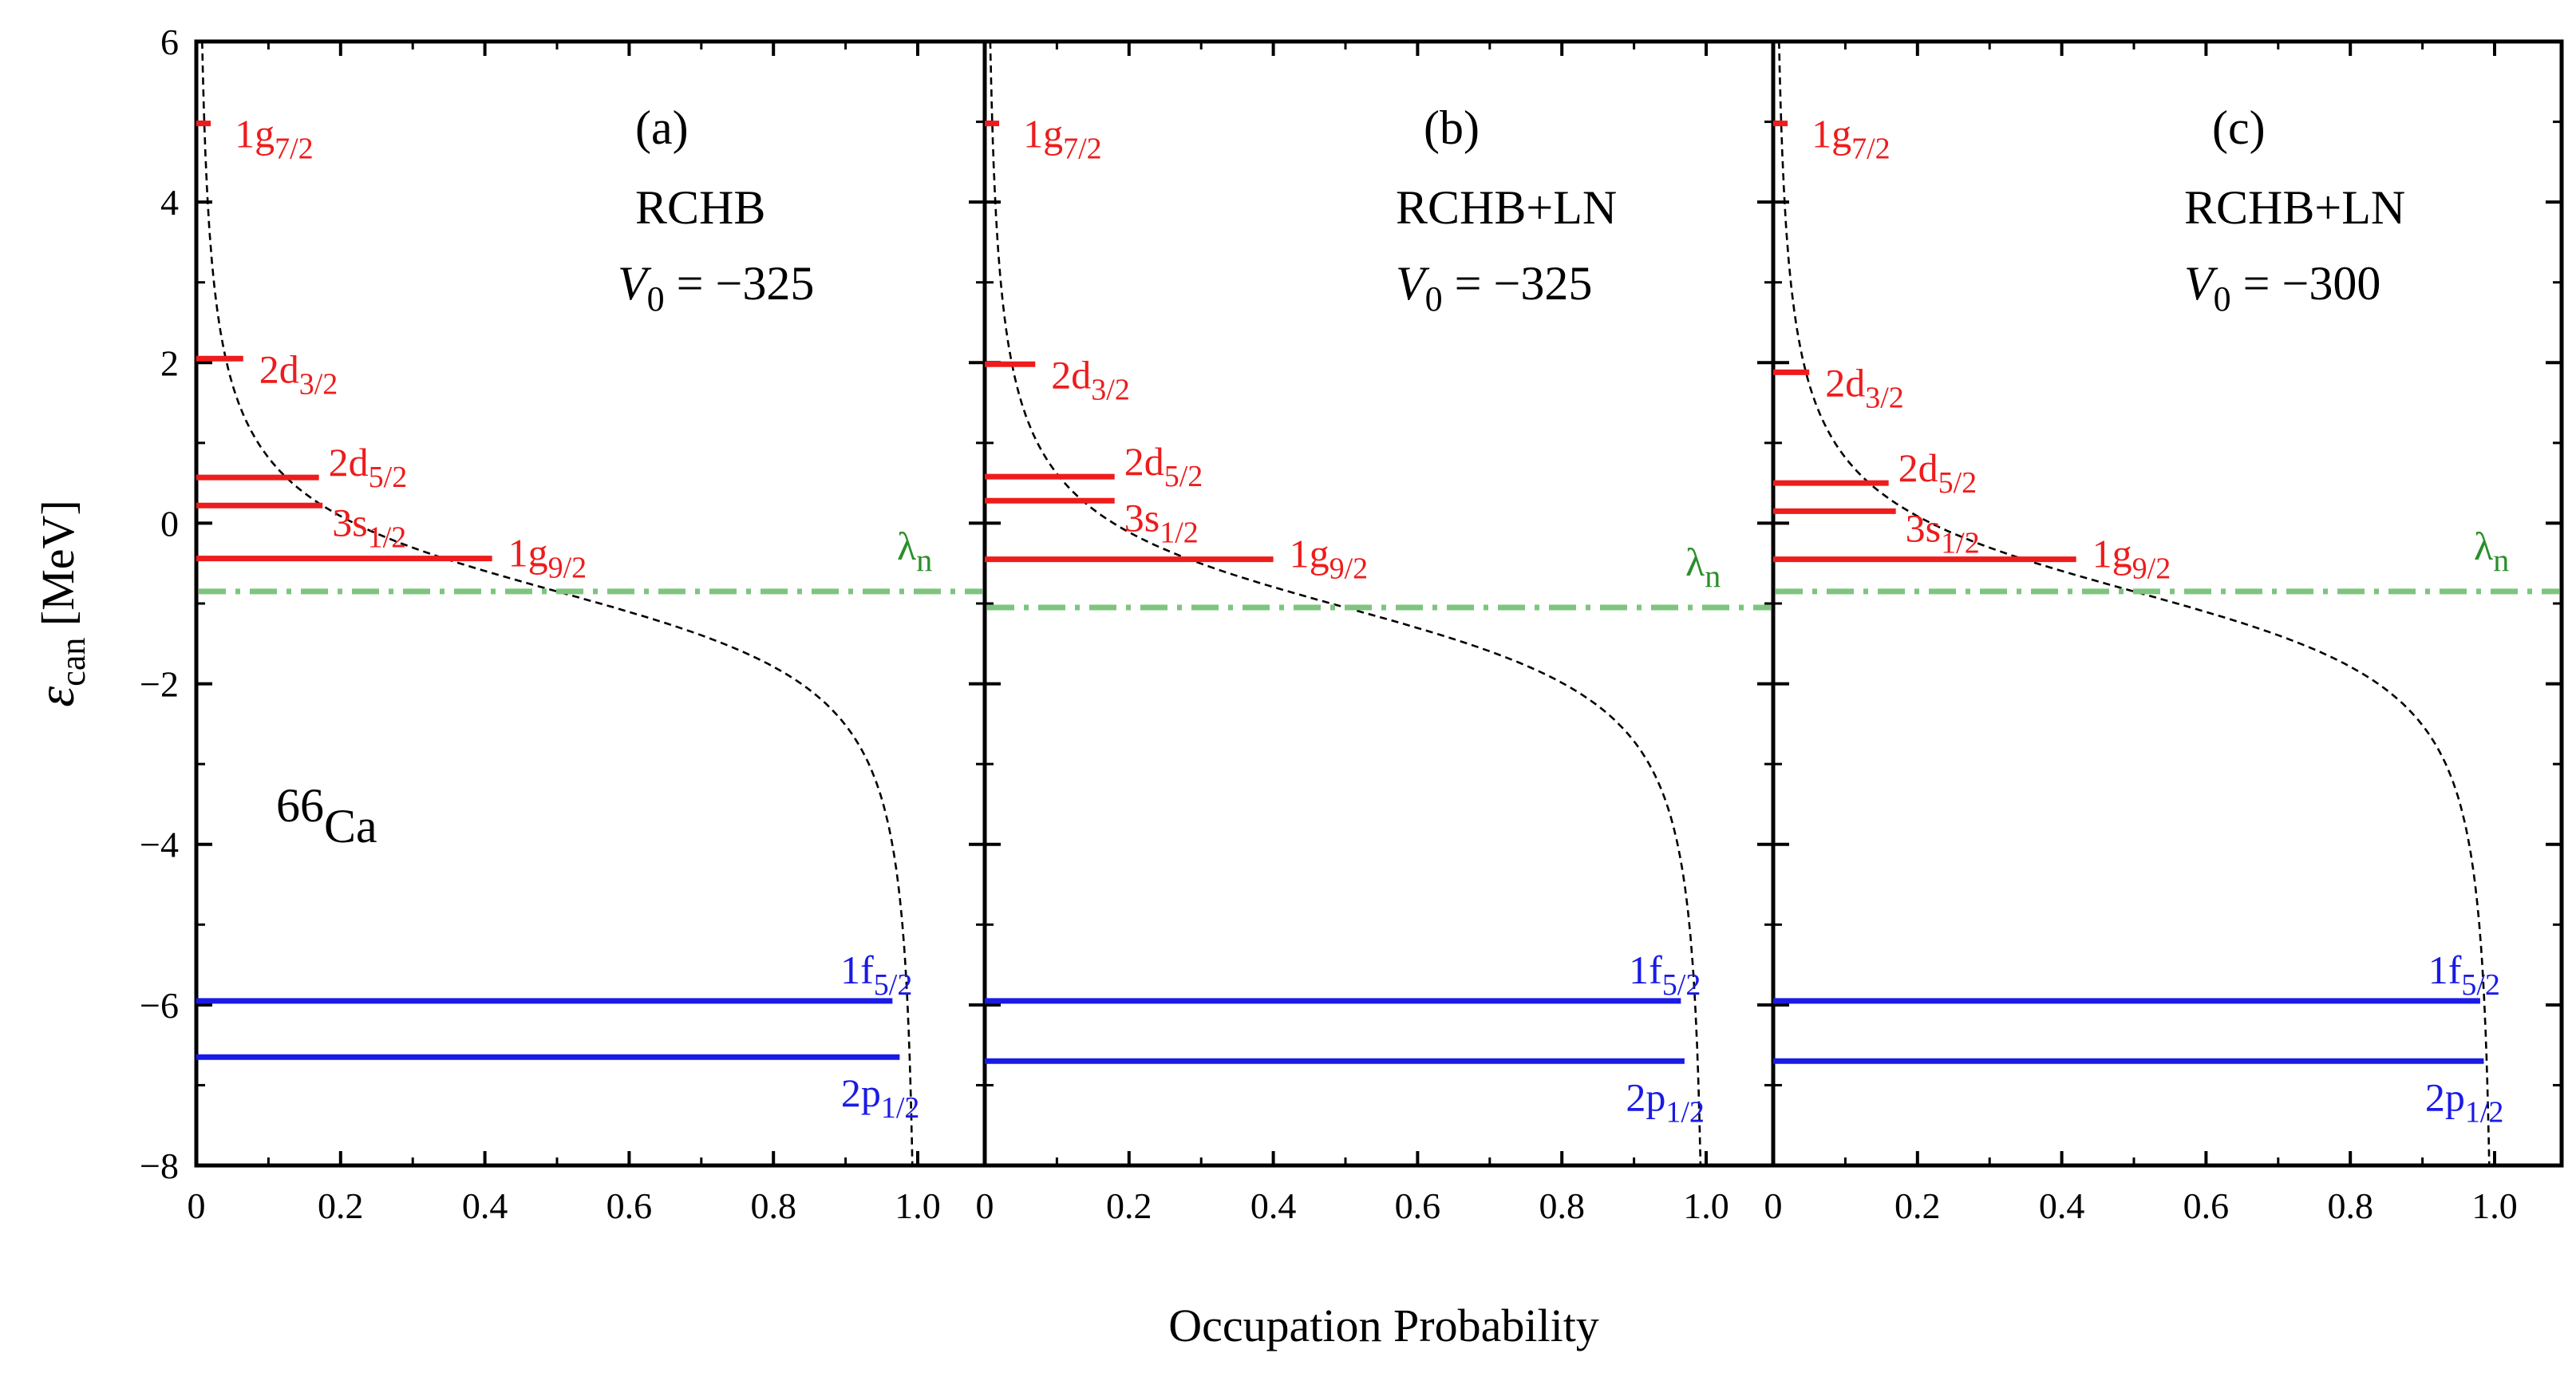  What do you see at coordinates (169, 362) in the screenshot?
I see `y-tick-label: 2` at bounding box center [169, 362].